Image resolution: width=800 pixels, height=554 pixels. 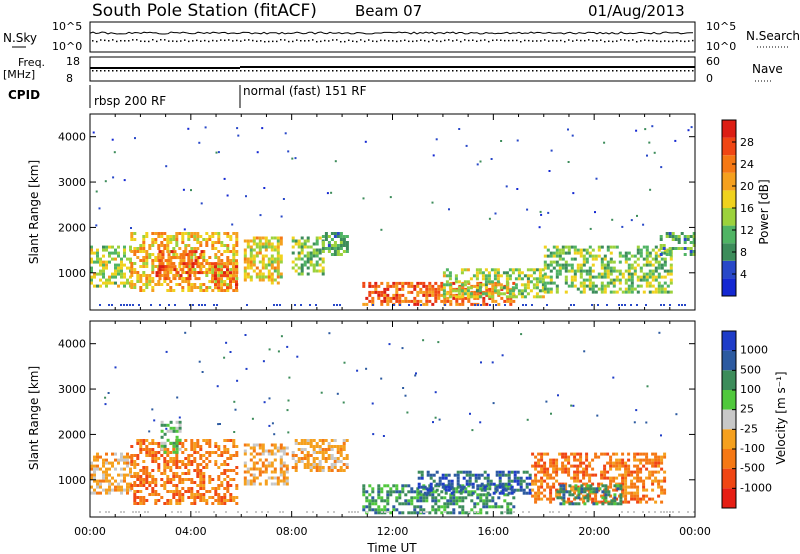 I want to click on noise-tick-left-top: 10^5, so click(x=67, y=26).